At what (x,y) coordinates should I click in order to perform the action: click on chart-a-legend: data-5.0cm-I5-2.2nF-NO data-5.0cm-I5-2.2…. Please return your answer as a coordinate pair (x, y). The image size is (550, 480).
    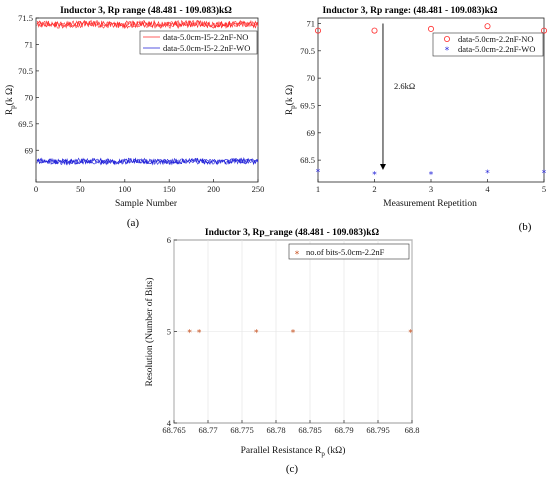
    Looking at the image, I should click on (198, 42).